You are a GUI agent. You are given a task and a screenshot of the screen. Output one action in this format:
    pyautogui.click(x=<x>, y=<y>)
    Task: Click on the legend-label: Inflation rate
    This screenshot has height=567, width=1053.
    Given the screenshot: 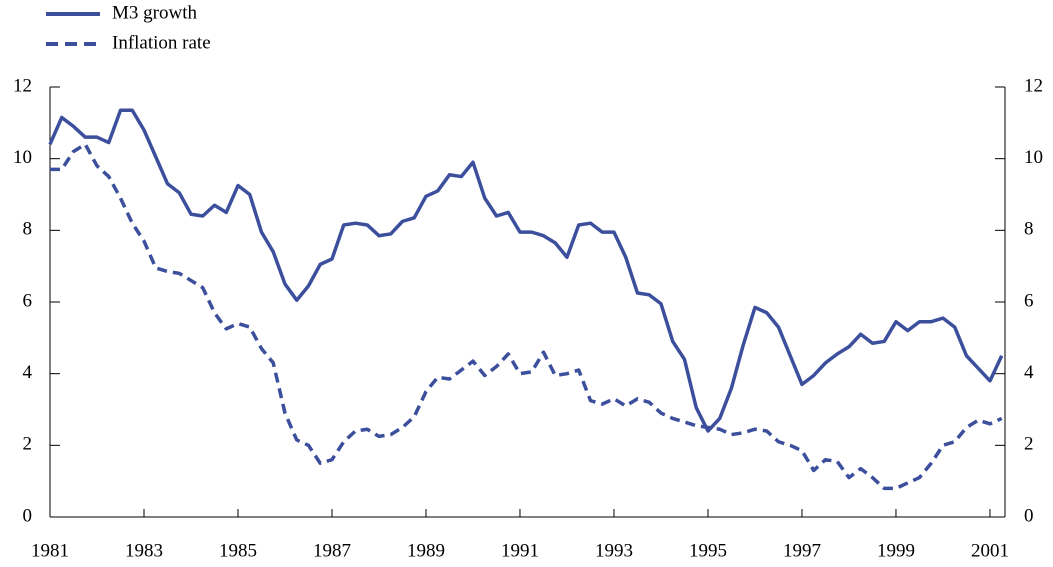 What is the action you would take?
    pyautogui.click(x=161, y=42)
    